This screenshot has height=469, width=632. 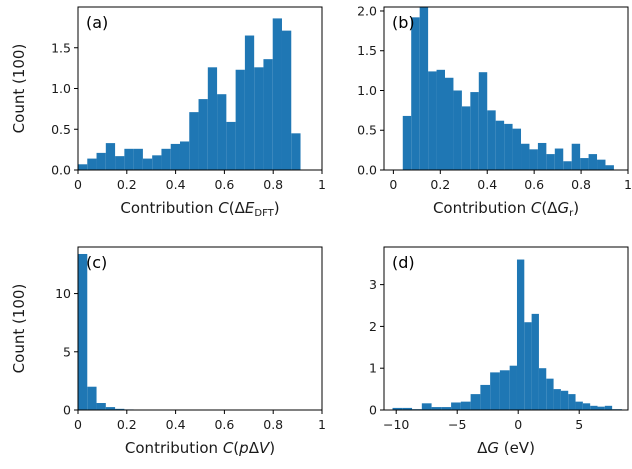 What do you see at coordinates (506, 448) in the screenshot?
I see `x-axis-label: ΔG (eV)` at bounding box center [506, 448].